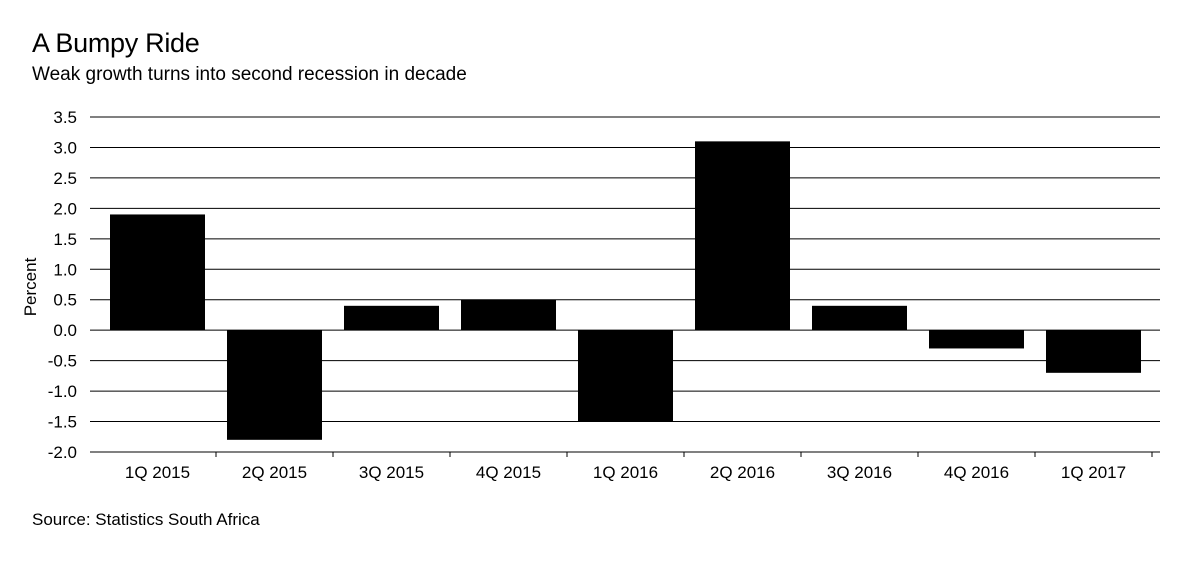  What do you see at coordinates (1093, 472) in the screenshot?
I see `x-tick-label: 1Q 2017` at bounding box center [1093, 472].